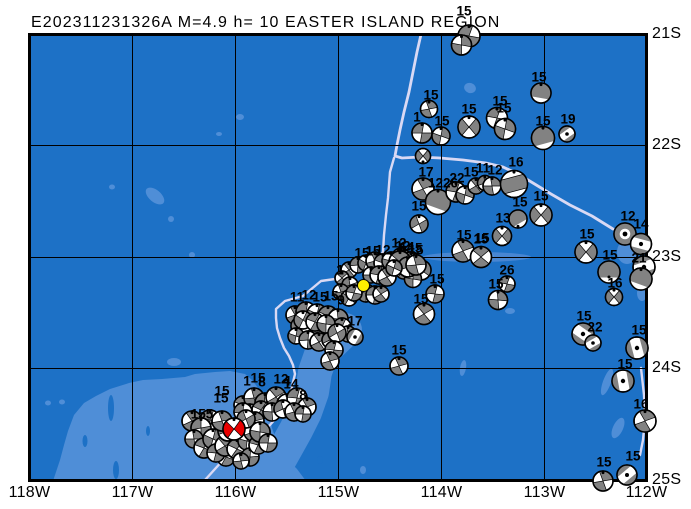 Image resolution: width=691 pixels, height=509 pixels. I want to click on svg-text: 21, so click(639, 258).